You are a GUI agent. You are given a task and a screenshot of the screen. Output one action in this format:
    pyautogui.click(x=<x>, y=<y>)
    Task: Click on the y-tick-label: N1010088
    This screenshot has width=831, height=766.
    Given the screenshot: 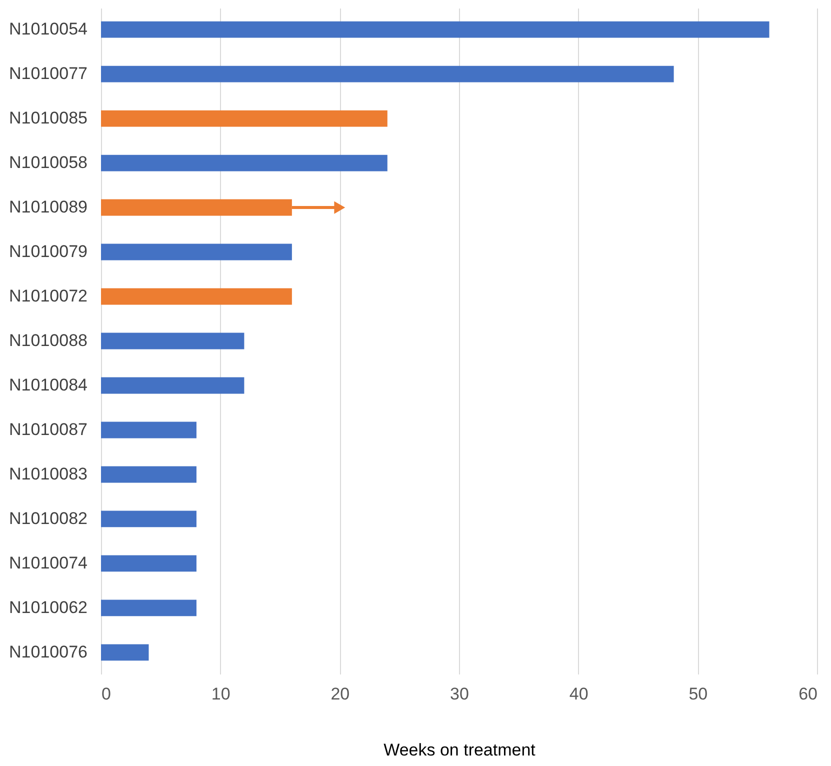 What is the action you would take?
    pyautogui.click(x=48, y=340)
    